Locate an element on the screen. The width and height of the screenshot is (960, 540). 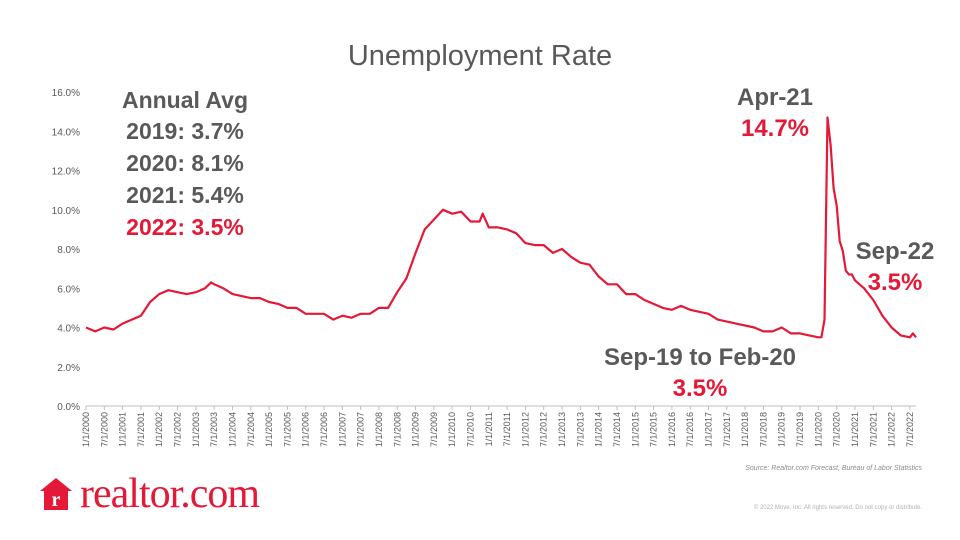
x-tick-label: 1/1/2011 is located at coordinates (489, 429).